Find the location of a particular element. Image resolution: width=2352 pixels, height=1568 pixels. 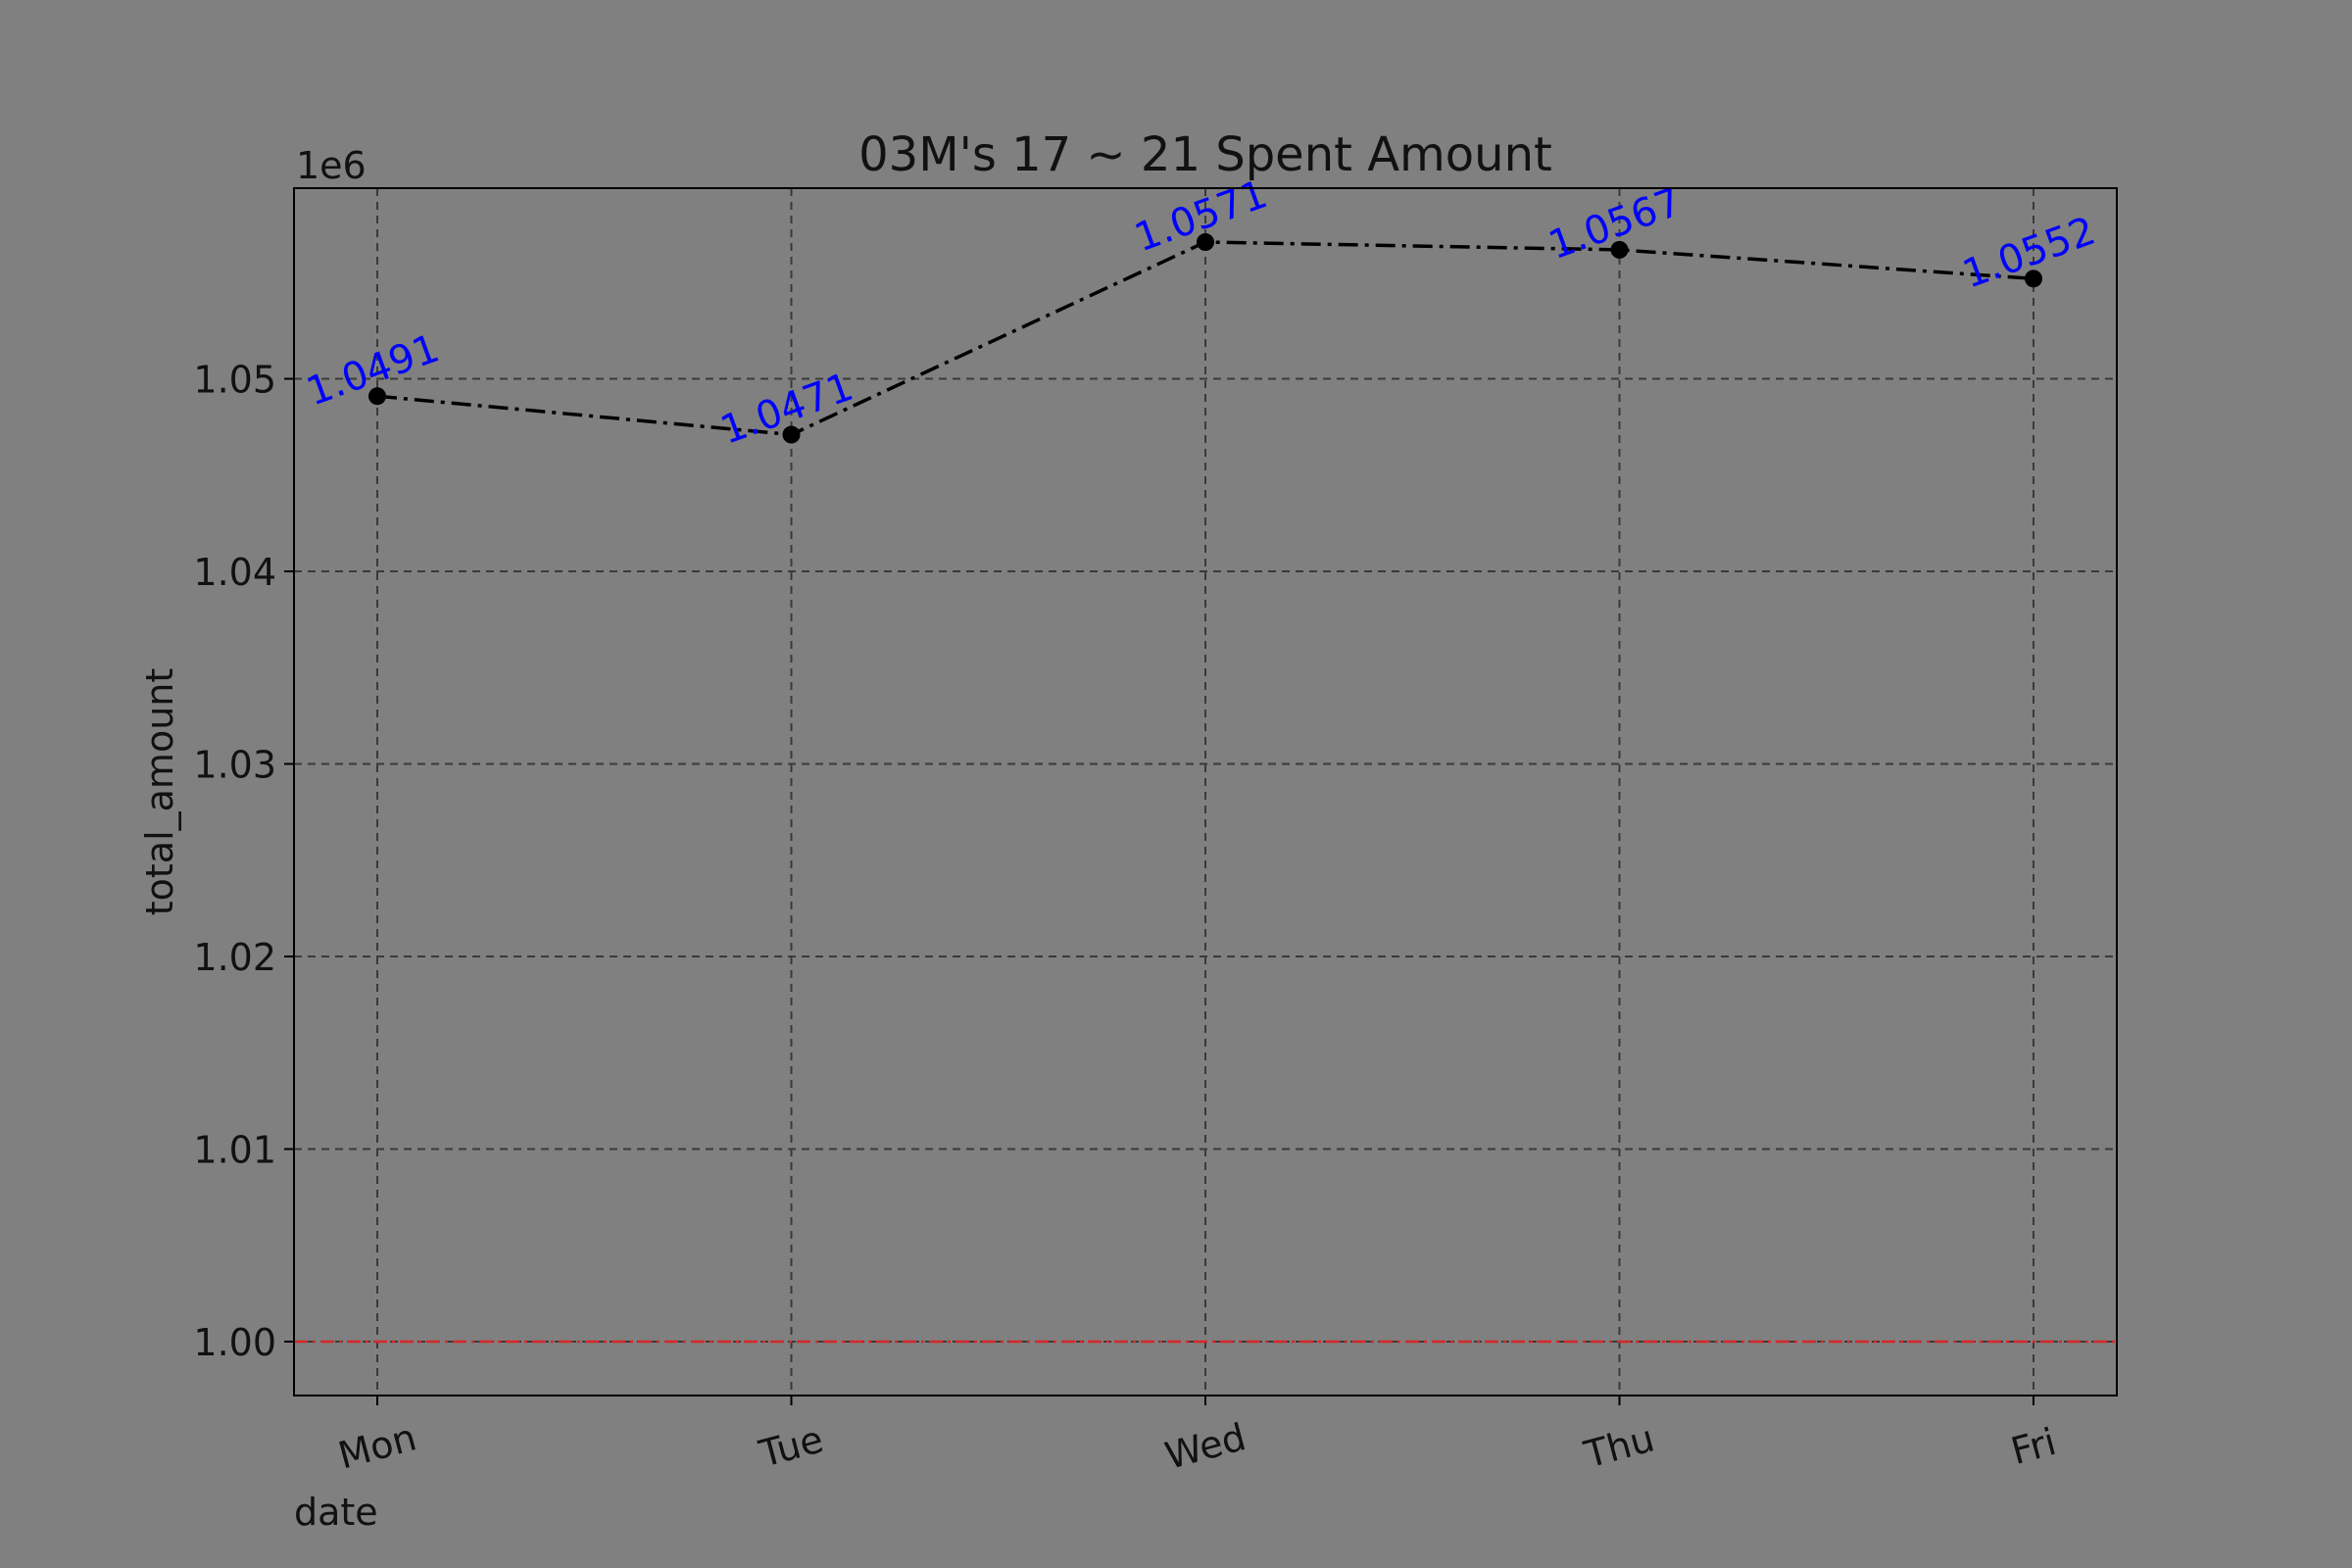

y-tick-label: 1.01 is located at coordinates (234, 1149).